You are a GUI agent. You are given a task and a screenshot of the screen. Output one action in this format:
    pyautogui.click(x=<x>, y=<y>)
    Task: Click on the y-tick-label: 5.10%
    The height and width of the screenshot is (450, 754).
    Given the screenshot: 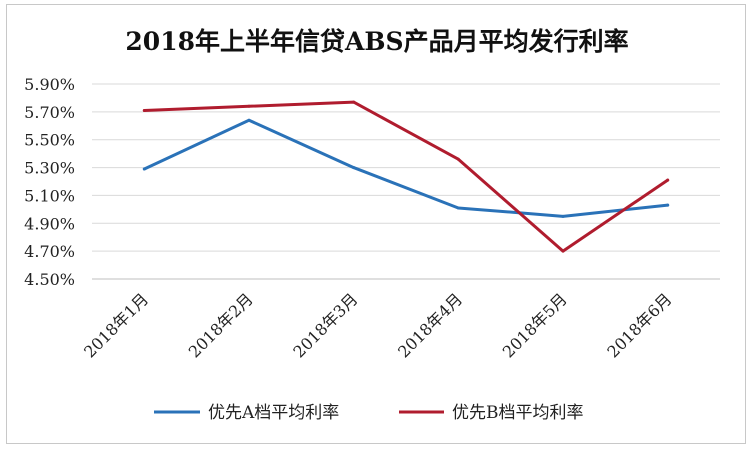 What is the action you would take?
    pyautogui.click(x=49, y=195)
    